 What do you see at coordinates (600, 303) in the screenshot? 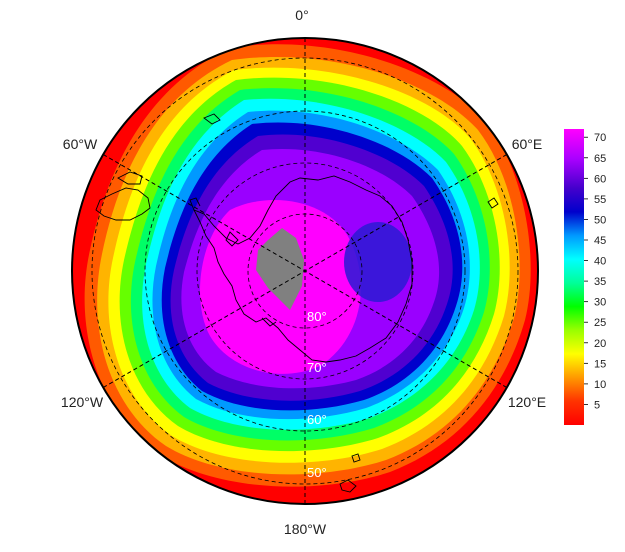
I see `colorbar-tick-label: 30` at bounding box center [600, 303].